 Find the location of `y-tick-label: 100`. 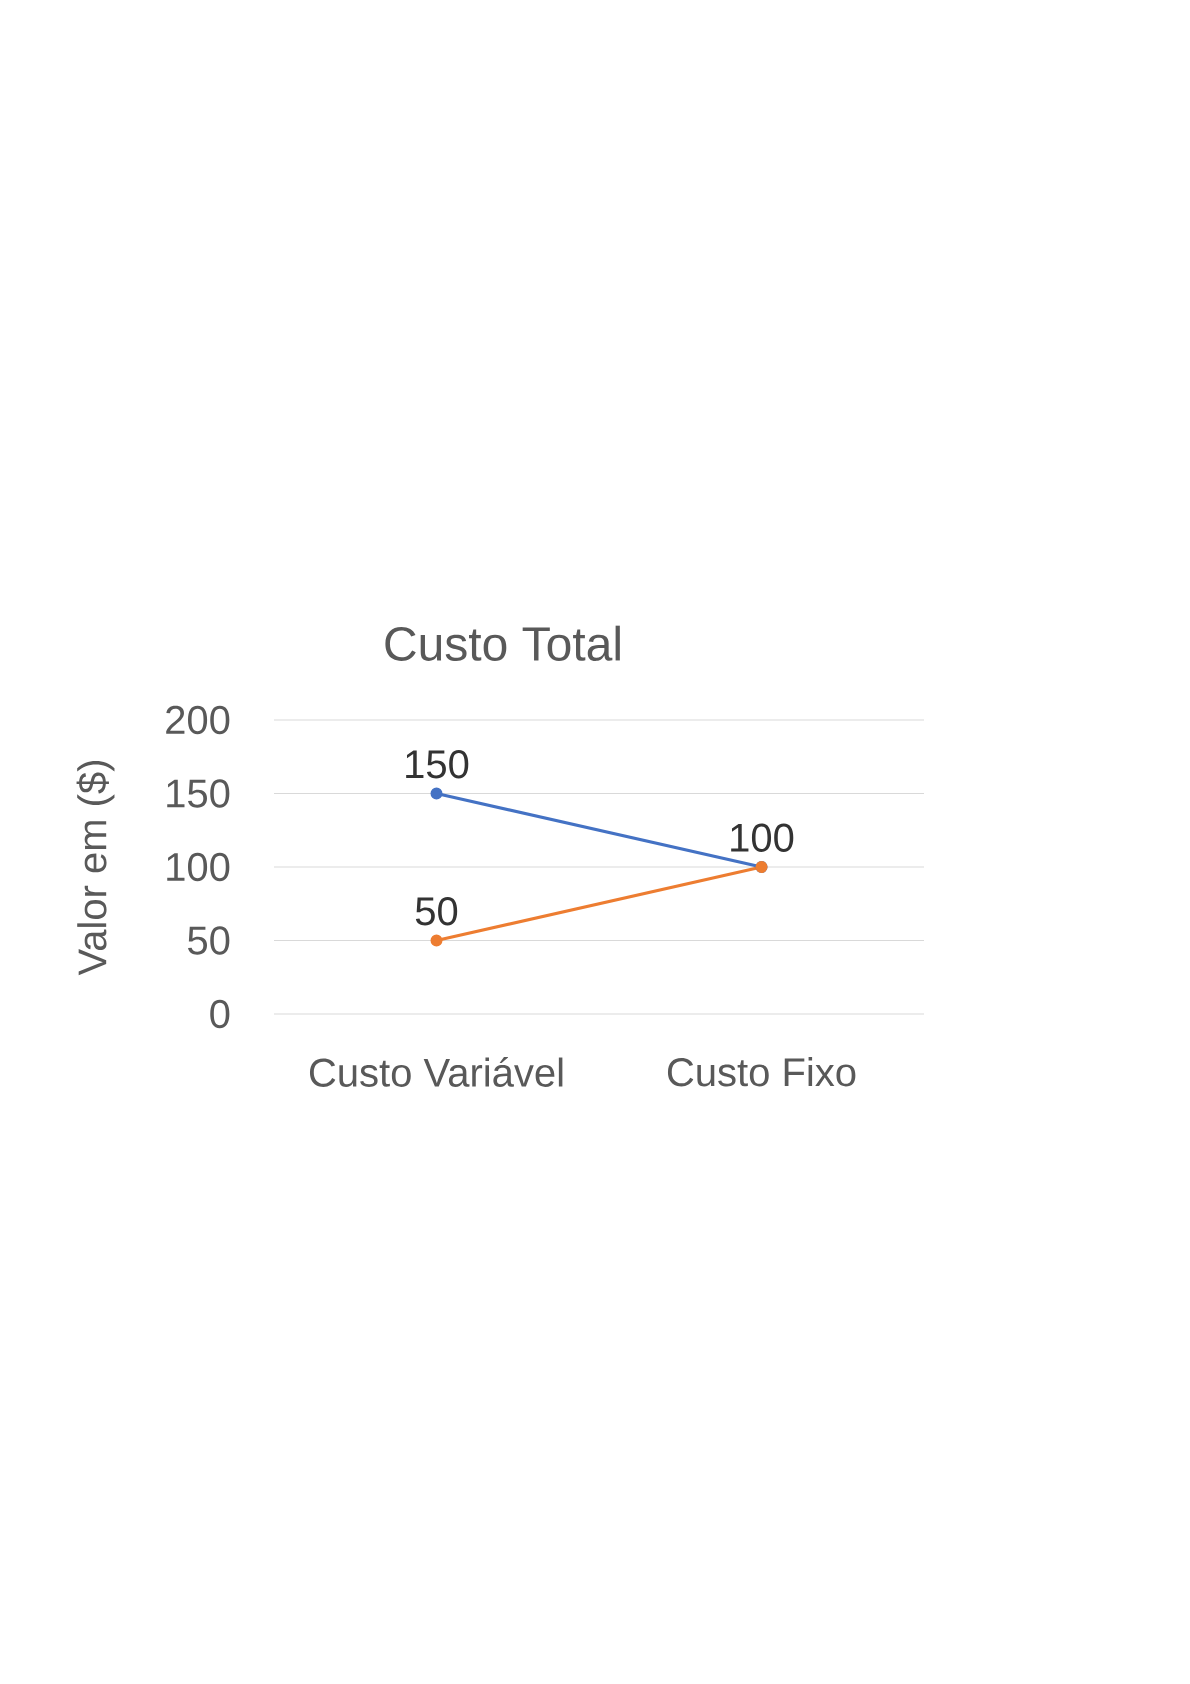

y-tick-label: 100 is located at coordinates (198, 867).